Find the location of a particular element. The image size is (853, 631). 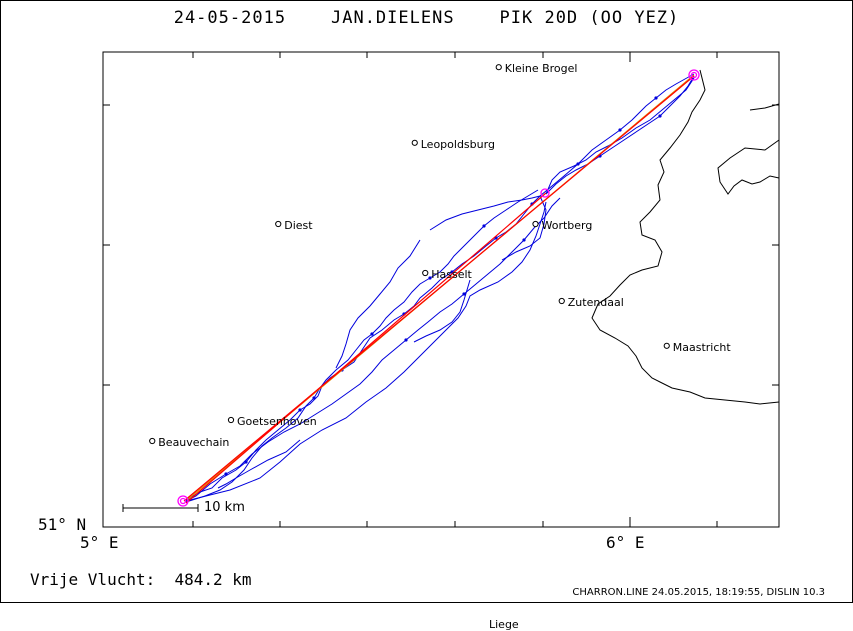

town-label: Beauvechain is located at coordinates (194, 442).